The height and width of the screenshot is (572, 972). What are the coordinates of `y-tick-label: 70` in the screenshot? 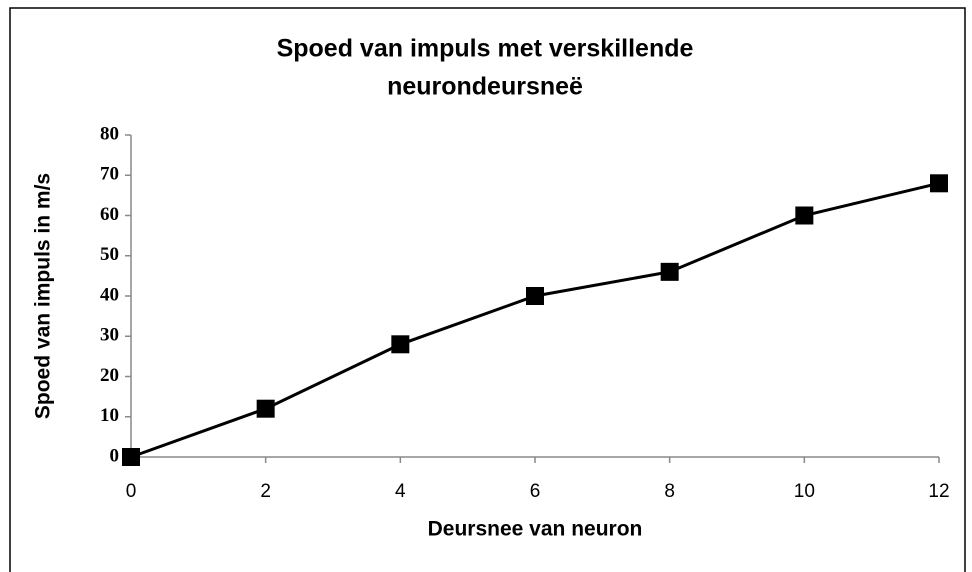 It's located at (109, 174).